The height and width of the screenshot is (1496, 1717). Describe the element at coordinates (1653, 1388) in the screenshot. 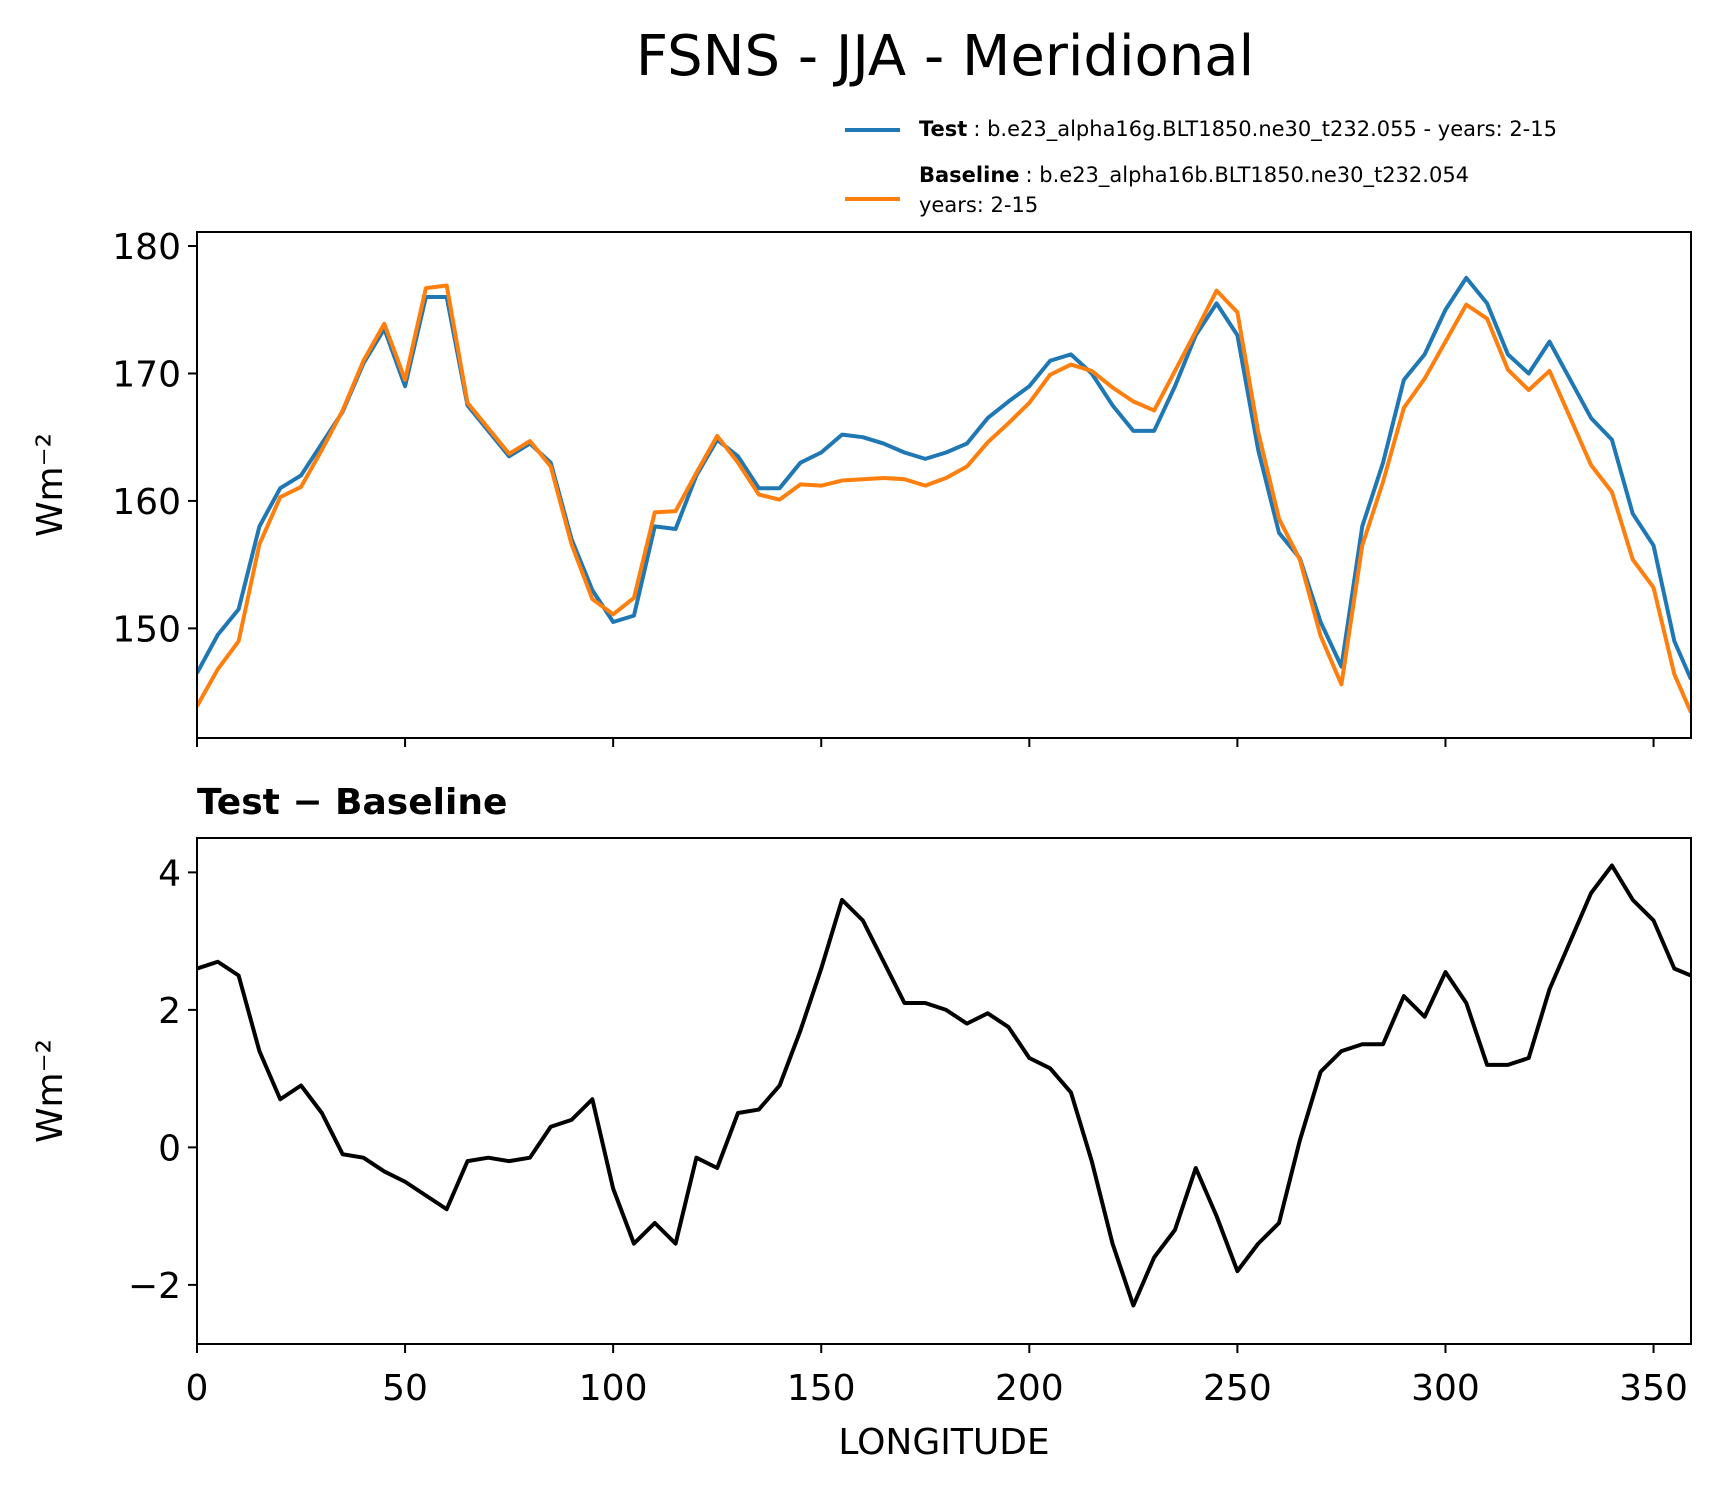

I see `x-tick-label: 350` at that location.